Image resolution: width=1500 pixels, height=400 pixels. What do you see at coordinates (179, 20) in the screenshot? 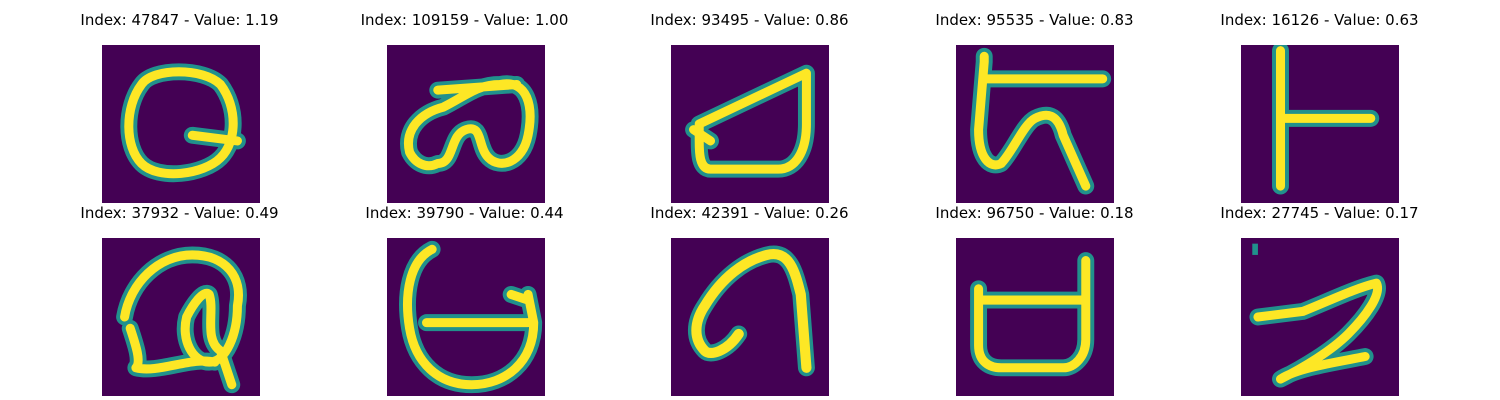
I see `tile-title: Index: 47847 - Value: 1.19` at bounding box center [179, 20].